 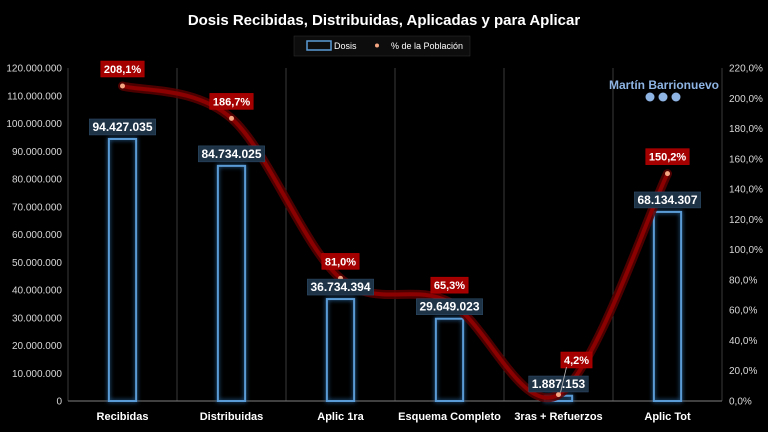 I want to click on y-tick-left: 100.000.000, so click(x=34, y=124).